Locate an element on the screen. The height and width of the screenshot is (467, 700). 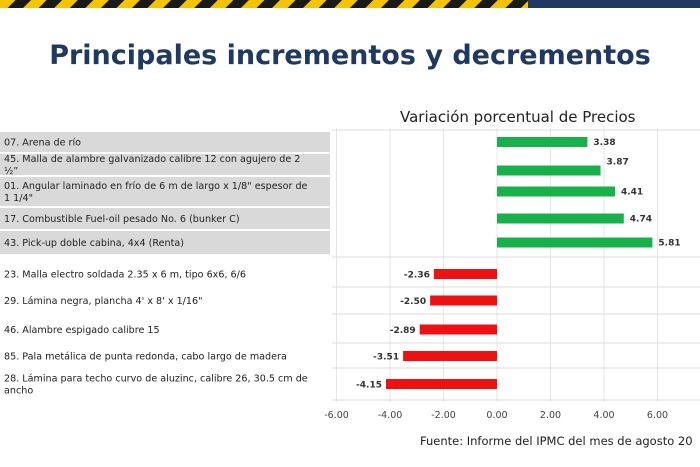
value-label: -2.89 is located at coordinates (403, 331).